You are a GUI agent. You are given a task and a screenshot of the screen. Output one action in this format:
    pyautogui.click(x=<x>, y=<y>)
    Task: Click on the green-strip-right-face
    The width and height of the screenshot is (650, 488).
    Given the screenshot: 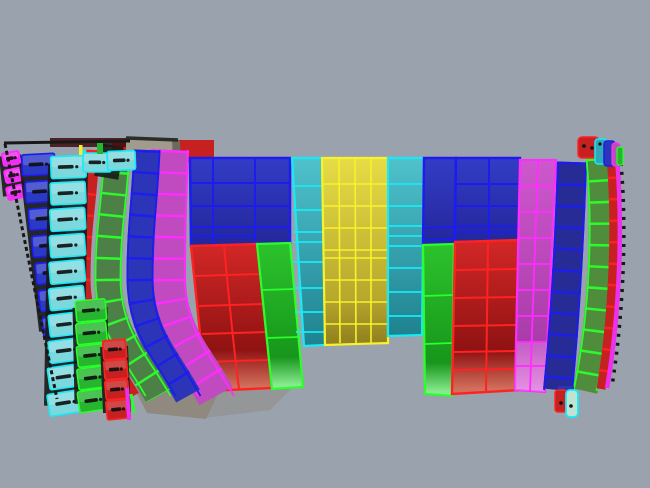 What is the action you would take?
    pyautogui.click(x=438, y=320)
    